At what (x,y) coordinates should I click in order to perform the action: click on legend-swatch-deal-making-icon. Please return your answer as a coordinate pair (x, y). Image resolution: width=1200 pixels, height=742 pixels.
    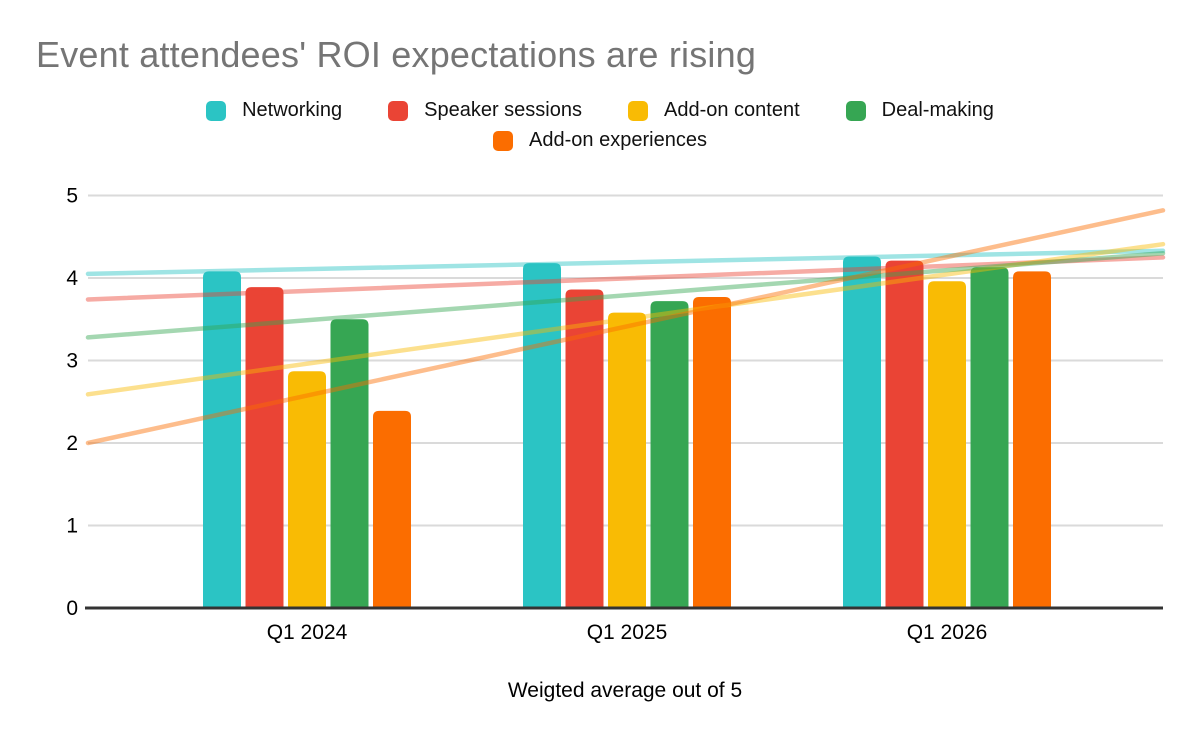
    Looking at the image, I should click on (855, 110).